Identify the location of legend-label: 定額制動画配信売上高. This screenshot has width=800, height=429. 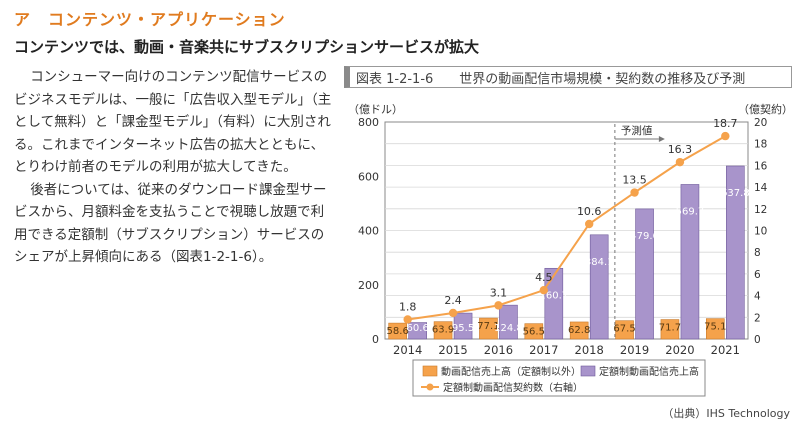
(649, 371).